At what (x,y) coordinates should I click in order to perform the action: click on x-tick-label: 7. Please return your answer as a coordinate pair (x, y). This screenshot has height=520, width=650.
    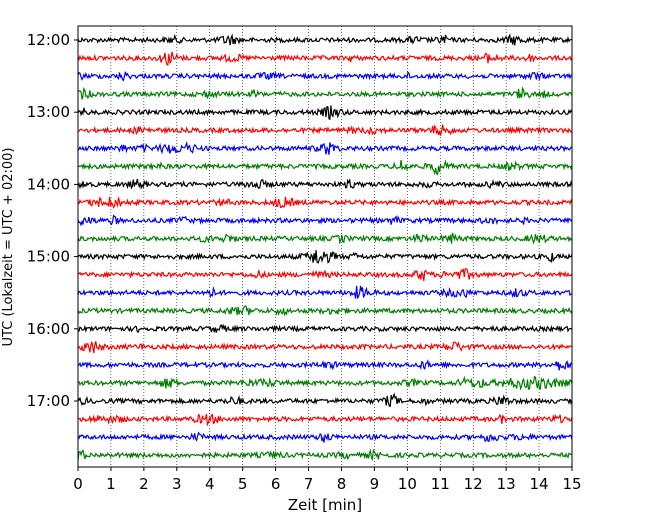
    Looking at the image, I should click on (309, 484).